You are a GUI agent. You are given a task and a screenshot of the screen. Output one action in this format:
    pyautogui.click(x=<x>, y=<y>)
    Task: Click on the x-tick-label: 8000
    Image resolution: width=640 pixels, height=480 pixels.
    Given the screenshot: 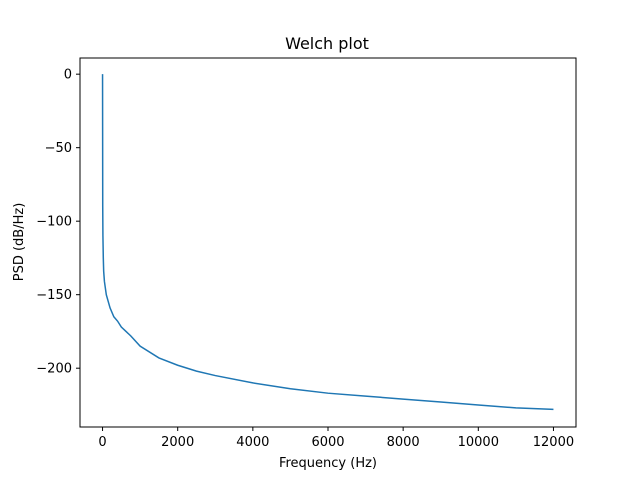 What is the action you would take?
    pyautogui.click(x=403, y=442)
    